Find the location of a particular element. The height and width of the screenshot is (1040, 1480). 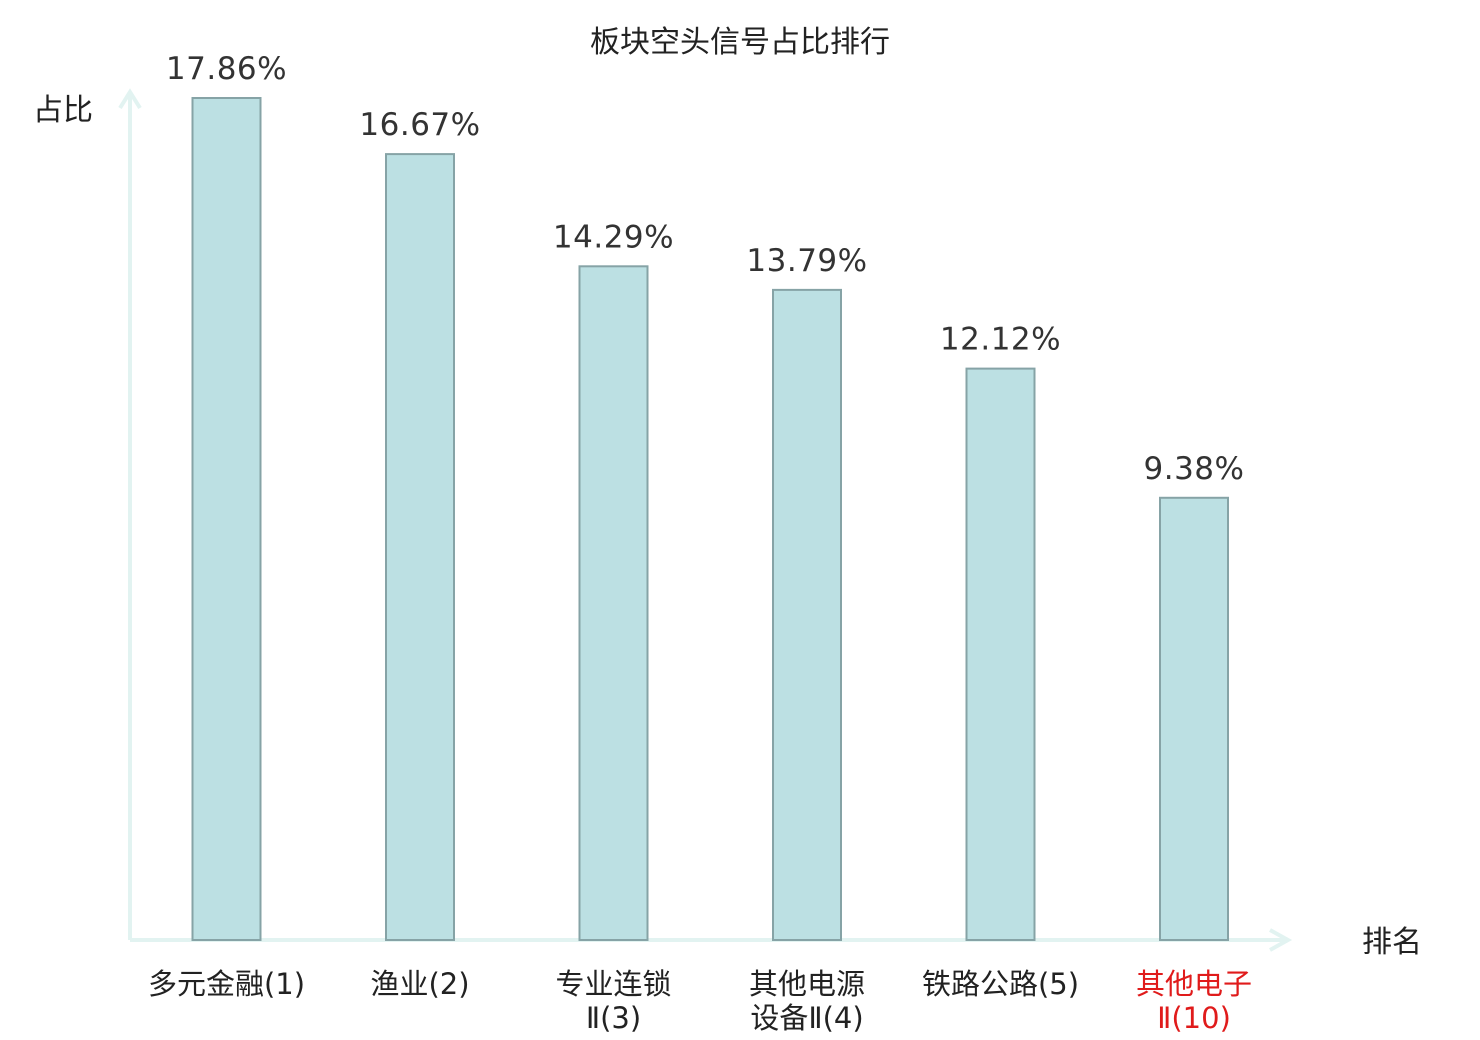

bar-value-label: 13.79% is located at coordinates (806, 261).